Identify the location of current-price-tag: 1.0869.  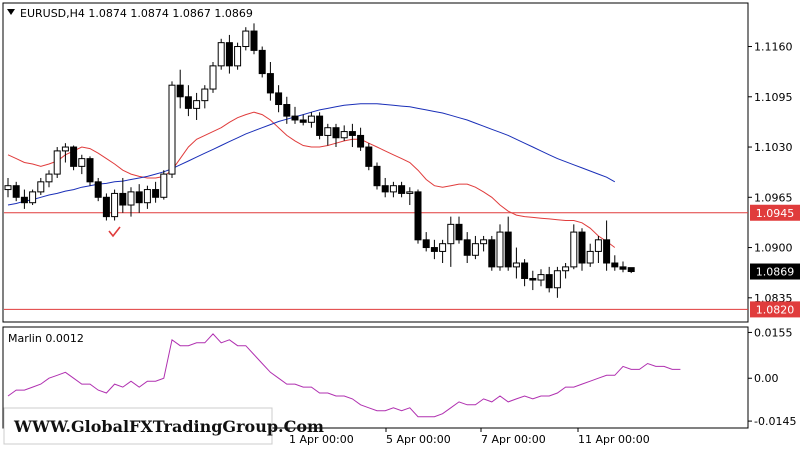
(775, 271).